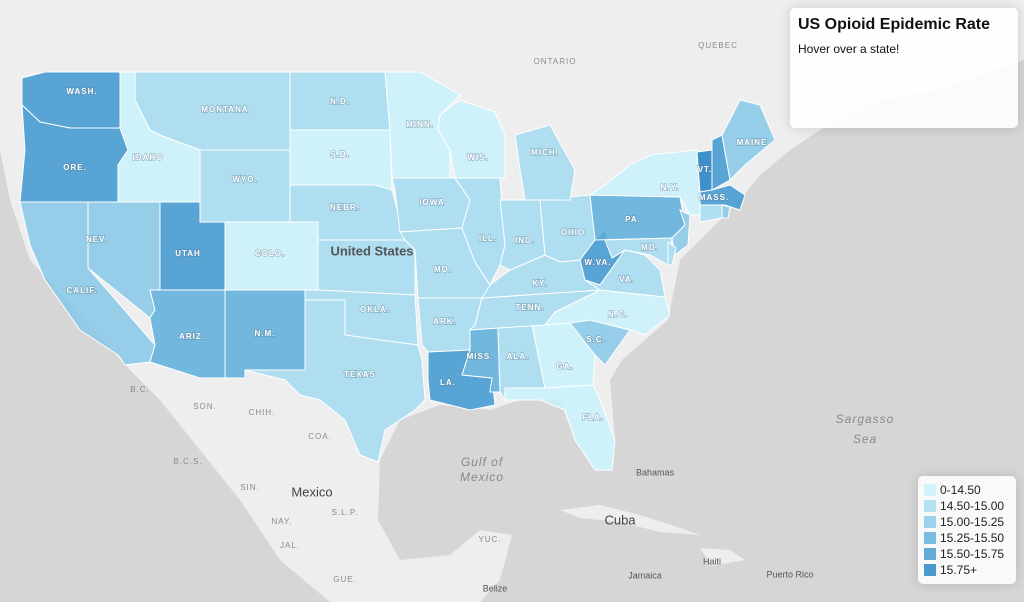 This screenshot has height=602, width=1024. What do you see at coordinates (340, 154) in the screenshot?
I see `state-label: S.D.` at bounding box center [340, 154].